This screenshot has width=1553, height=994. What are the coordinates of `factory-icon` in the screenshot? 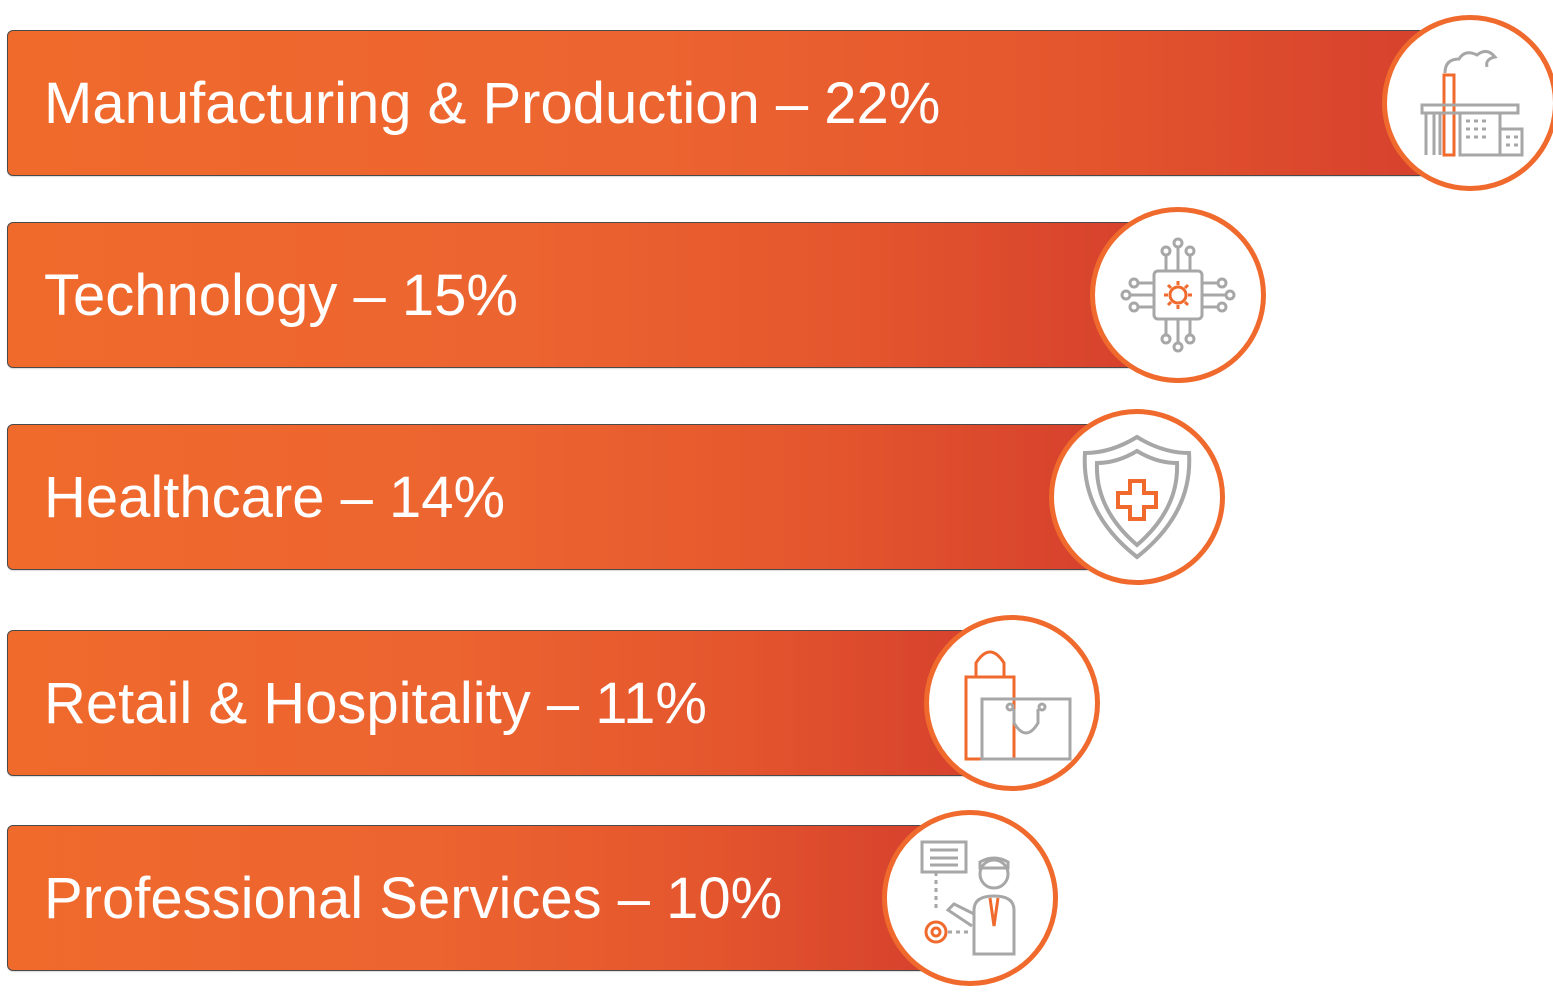 It's located at (1470, 103).